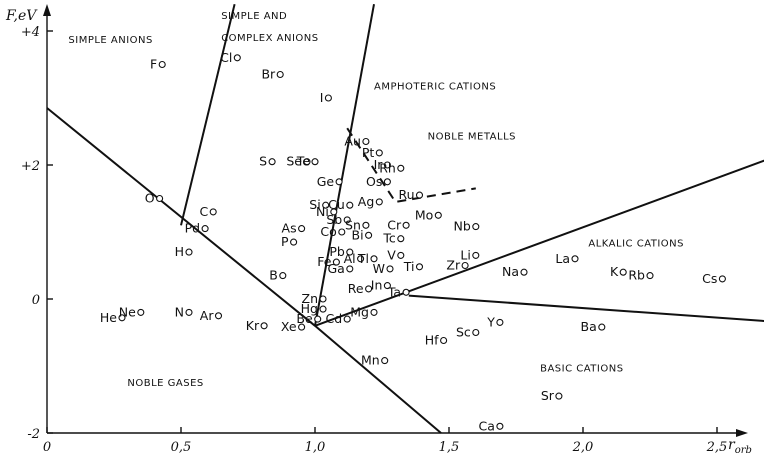  What do you see at coordinates (636, 275) in the screenshot?
I see `data-point-label: Rb` at bounding box center [636, 275].